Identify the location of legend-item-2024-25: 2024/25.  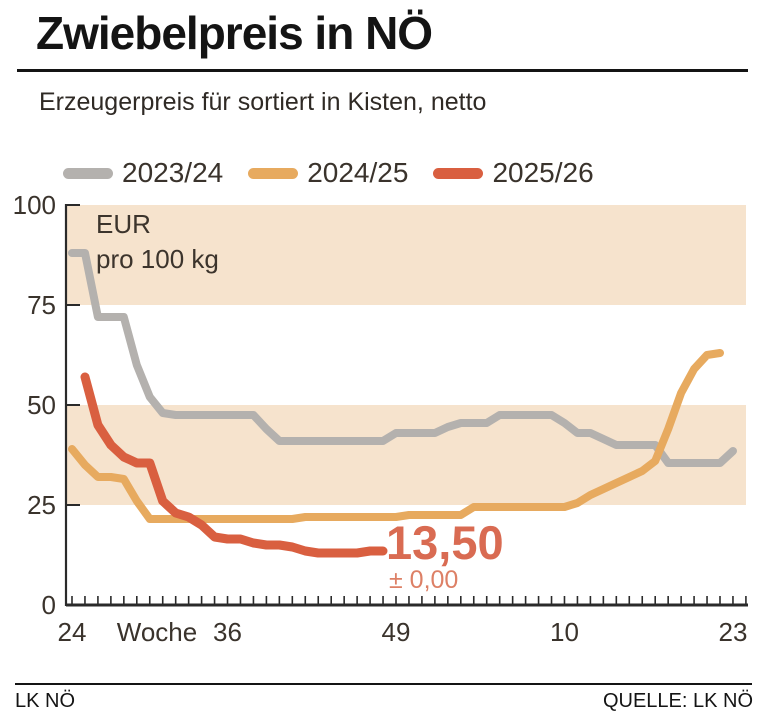
(328, 173).